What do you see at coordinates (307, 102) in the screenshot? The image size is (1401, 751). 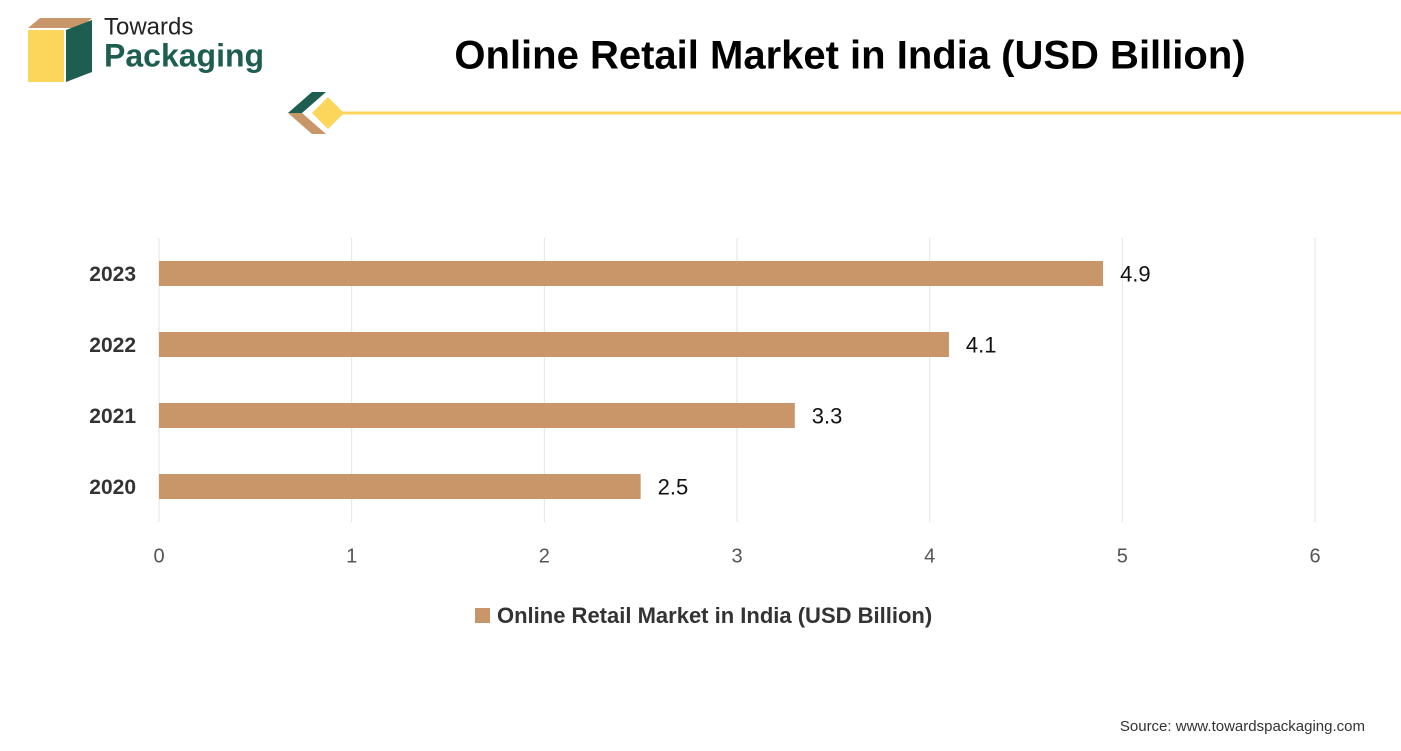 I see `ornament-green` at bounding box center [307, 102].